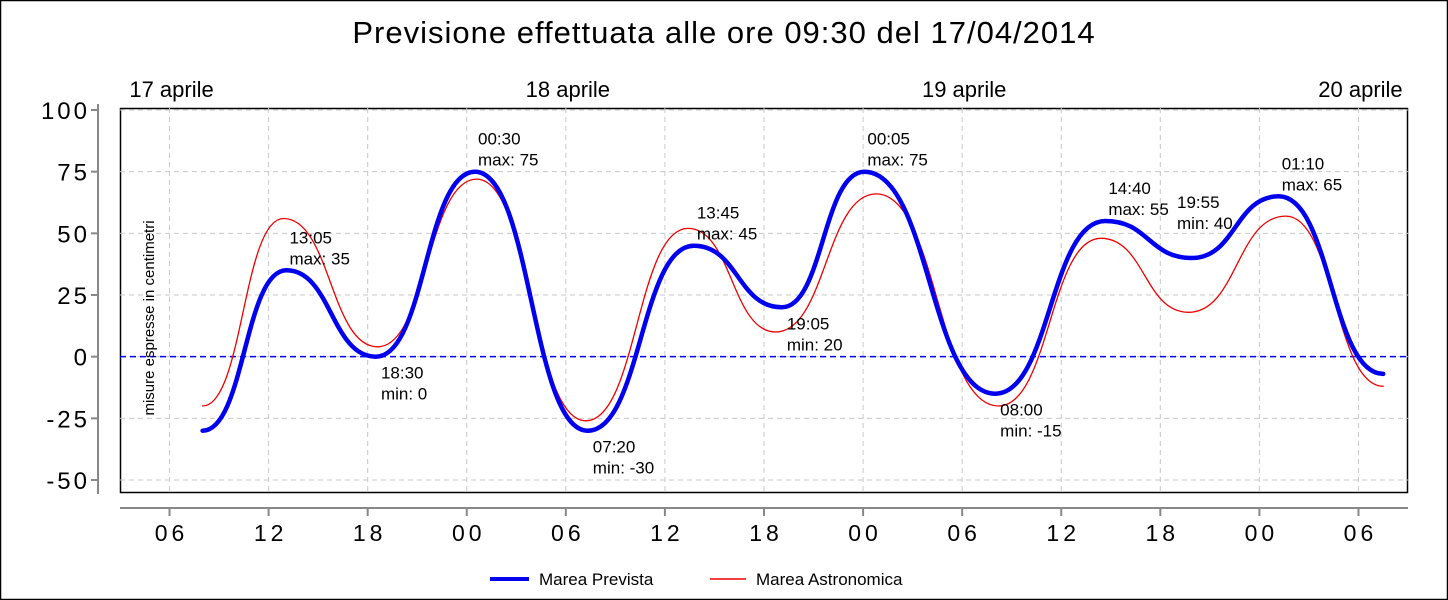 The height and width of the screenshot is (600, 1448). I want to click on extremum-annotation: 19:55 min: 40, so click(1205, 213).